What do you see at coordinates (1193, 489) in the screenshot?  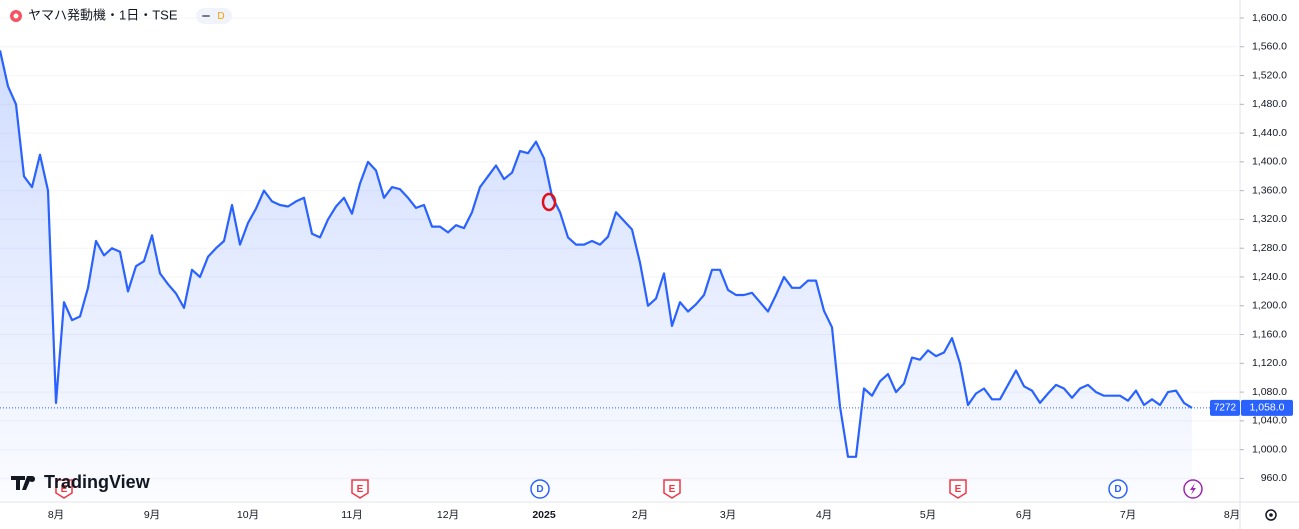 I see `lightning-icon` at bounding box center [1193, 489].